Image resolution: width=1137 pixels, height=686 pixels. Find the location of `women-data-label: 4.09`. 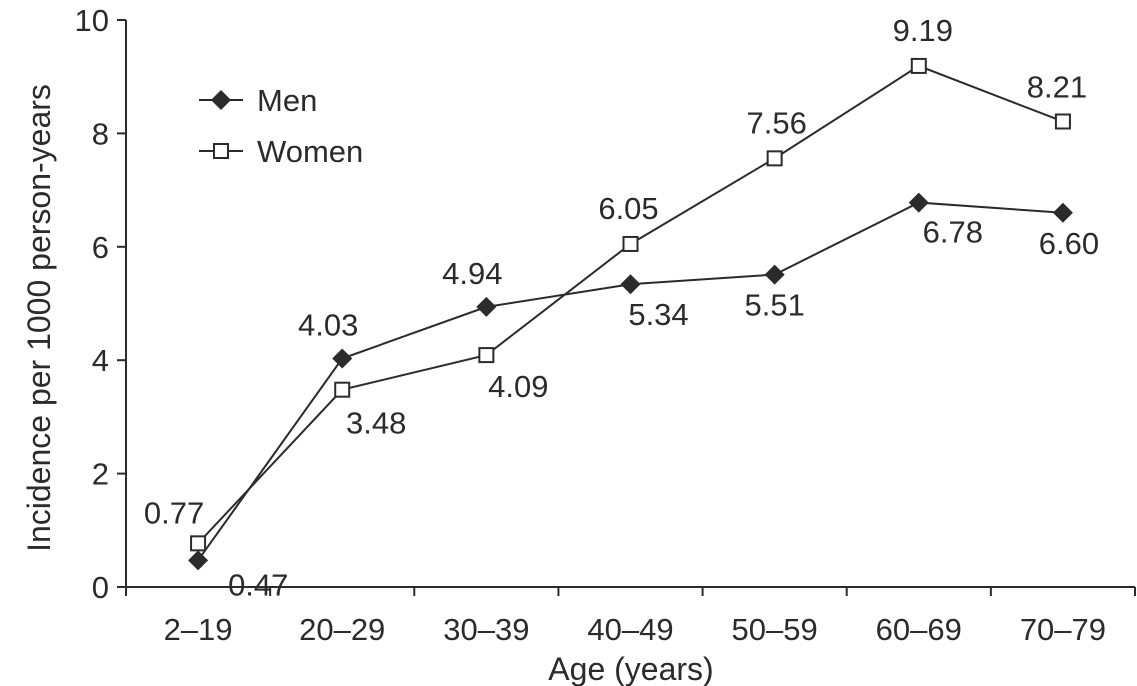

women-data-label: 4.09 is located at coordinates (518, 386).